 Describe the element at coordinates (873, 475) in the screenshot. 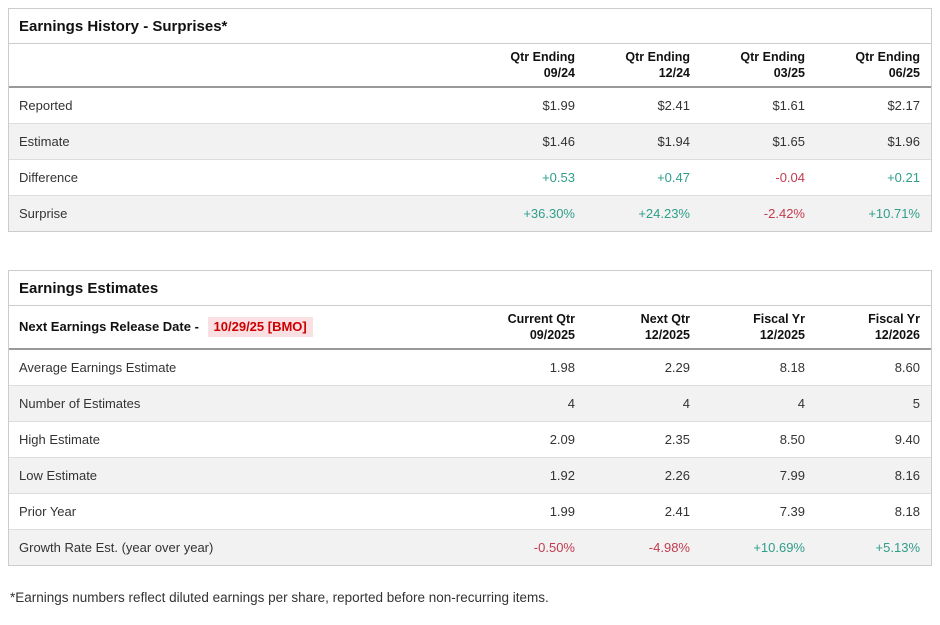

I see `cell-value: 8.16` at that location.